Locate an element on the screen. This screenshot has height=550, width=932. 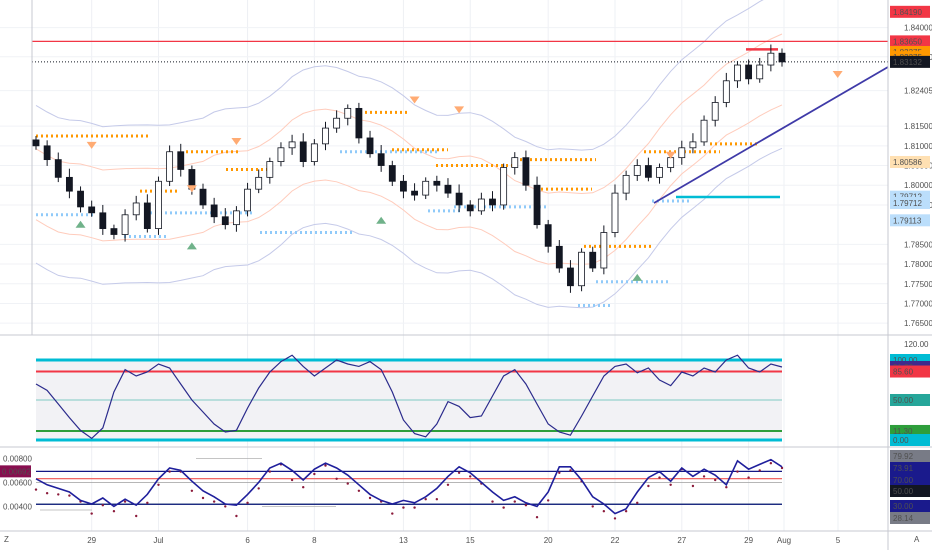
oscillator-1-line is located at coordinates (409, 397).